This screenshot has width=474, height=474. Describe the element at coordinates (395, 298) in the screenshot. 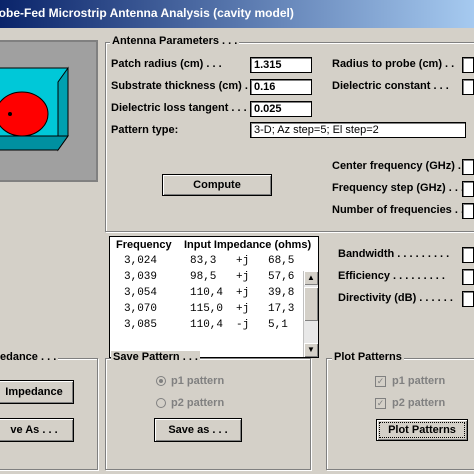

I see `directivity-label: Directivity (dB) . . . . . .` at that location.